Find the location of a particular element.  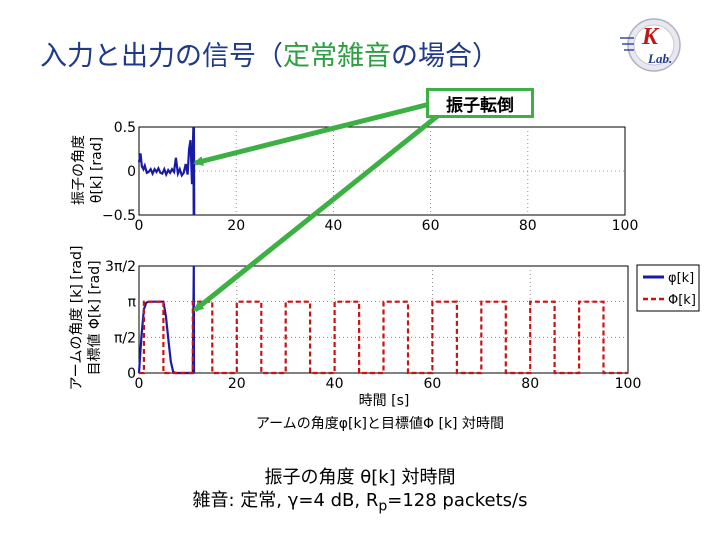

caption-line-2: 雑音: 定常, γ=4 dB, Rp=128 packets/s is located at coordinates (360, 500).